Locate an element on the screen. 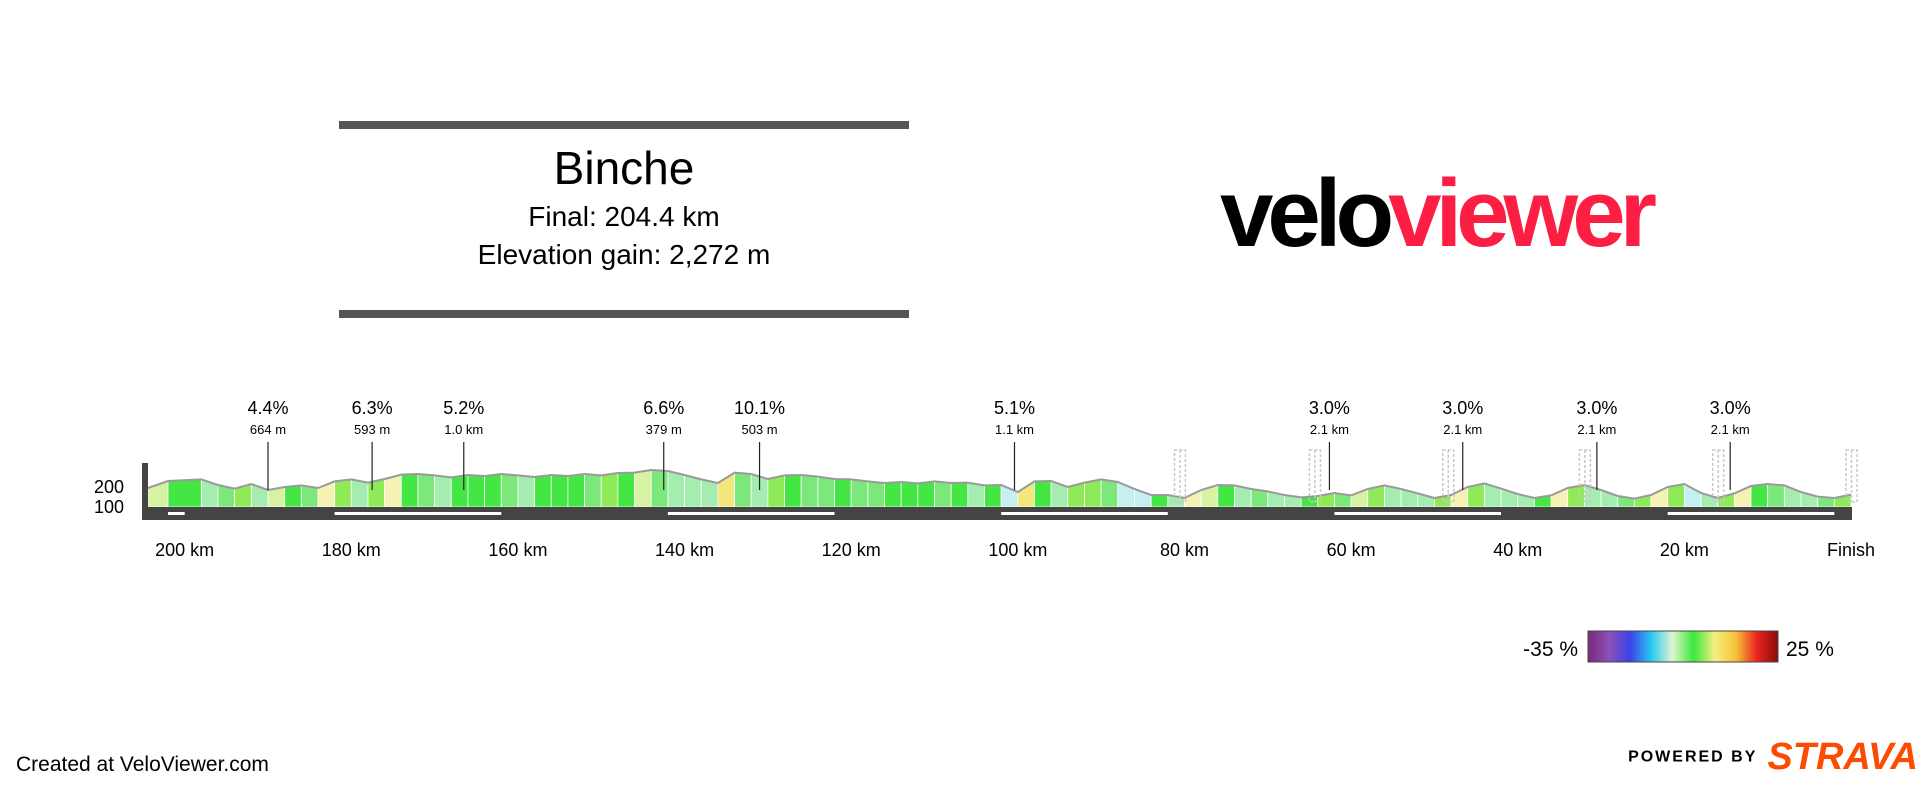 The image size is (1928, 790). logo-viewer: viewer is located at coordinates (1522, 213).